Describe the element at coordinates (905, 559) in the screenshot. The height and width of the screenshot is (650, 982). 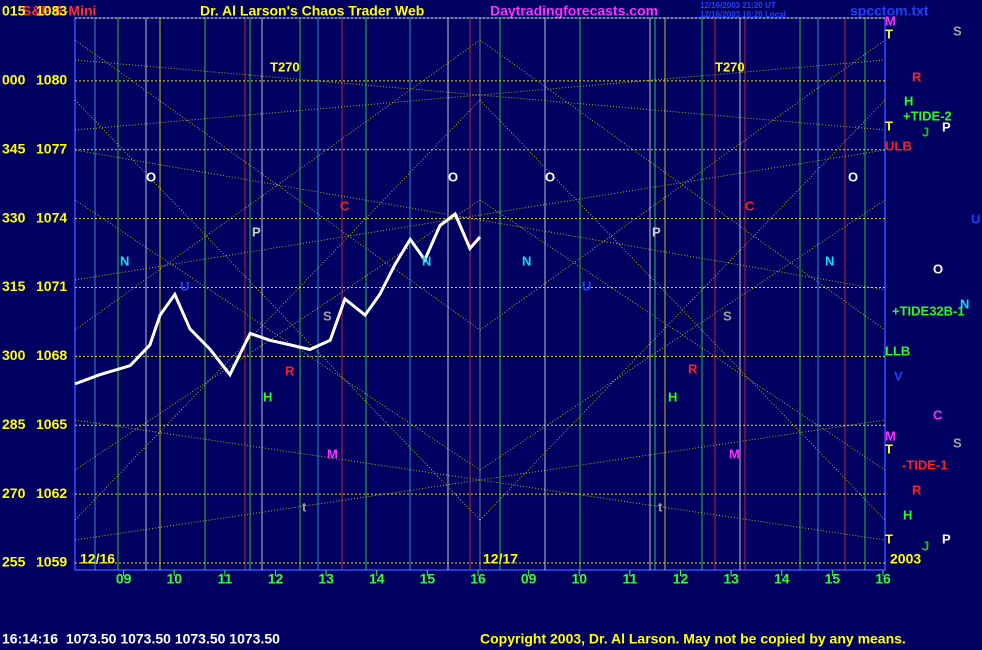
I see `date-label: 2003` at that location.